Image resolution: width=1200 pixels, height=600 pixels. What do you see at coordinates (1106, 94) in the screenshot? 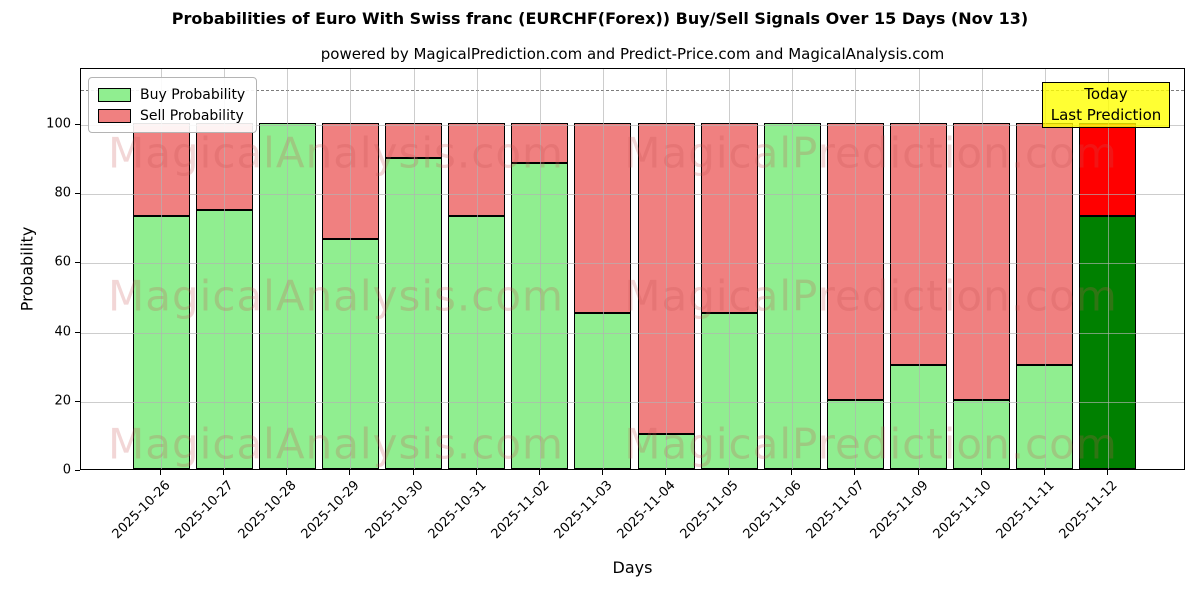
I see `today-annotation-line1: Today` at bounding box center [1106, 94].